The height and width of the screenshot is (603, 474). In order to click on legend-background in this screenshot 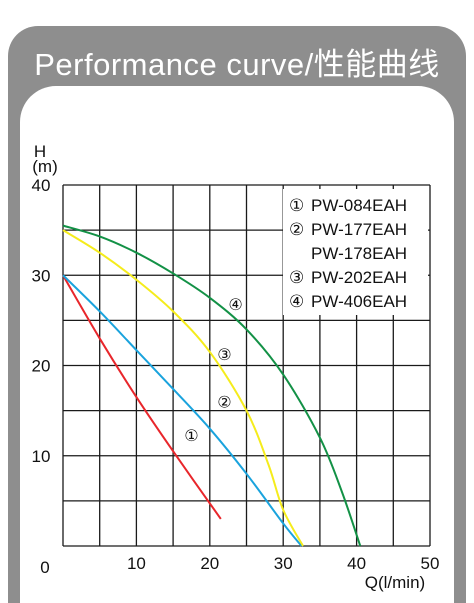, I will do `click(355, 252)`.